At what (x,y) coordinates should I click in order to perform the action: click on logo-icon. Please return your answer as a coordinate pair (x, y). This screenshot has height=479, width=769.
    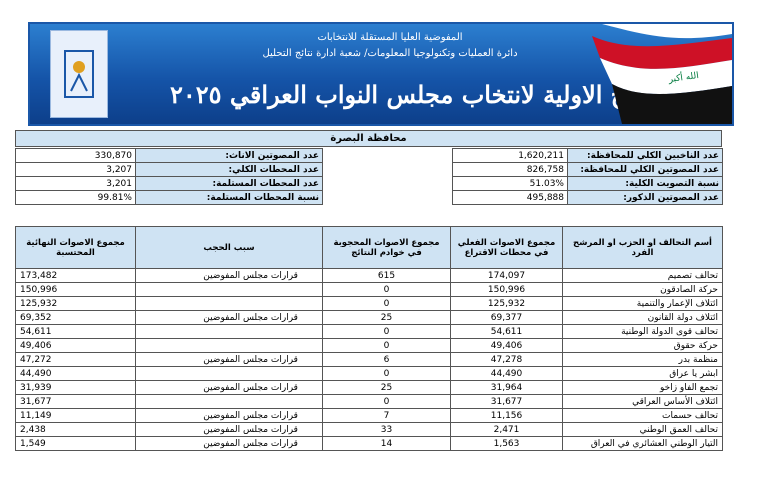
    Looking at the image, I should click on (79, 74).